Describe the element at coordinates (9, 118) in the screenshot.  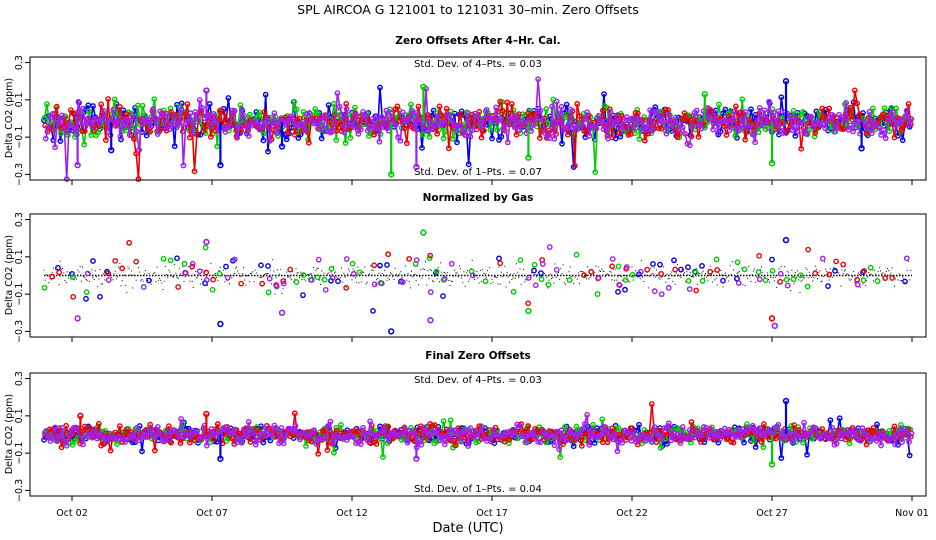
I see `y-axis-label: Delta CO2 (ppm)` at that location.